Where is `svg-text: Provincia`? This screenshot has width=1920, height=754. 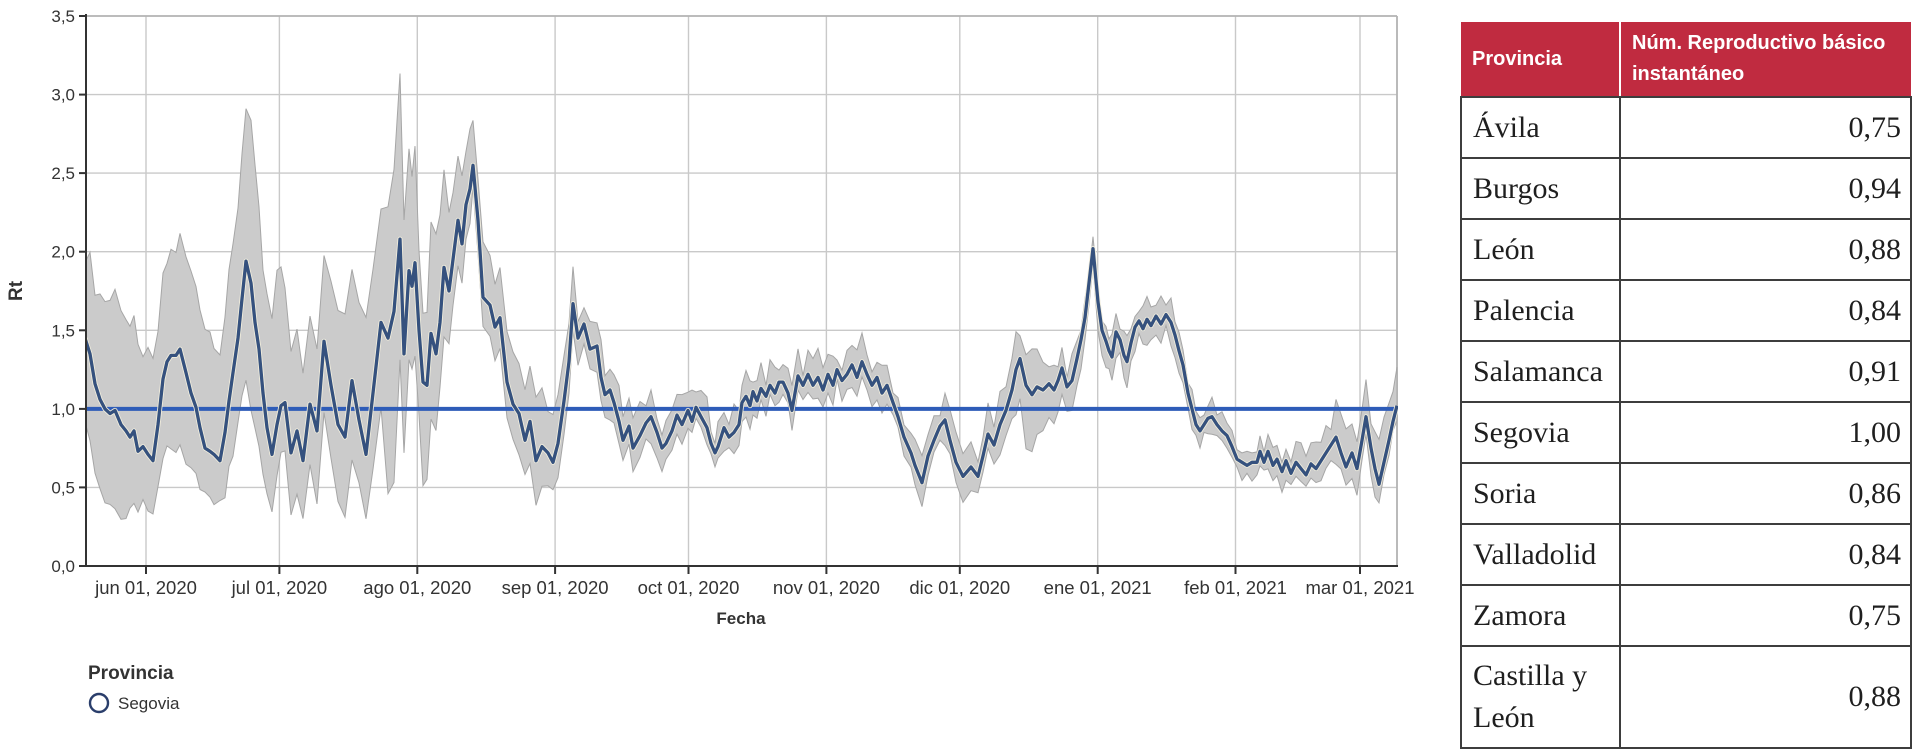 svg-text: Provincia is located at coordinates (131, 673).